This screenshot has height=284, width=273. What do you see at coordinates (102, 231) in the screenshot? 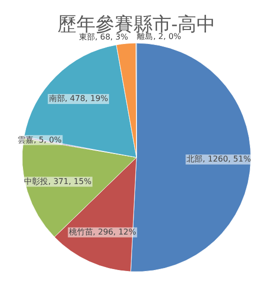
I see `slice-label: 桃竹苗, 296, 12%` at bounding box center [102, 231].